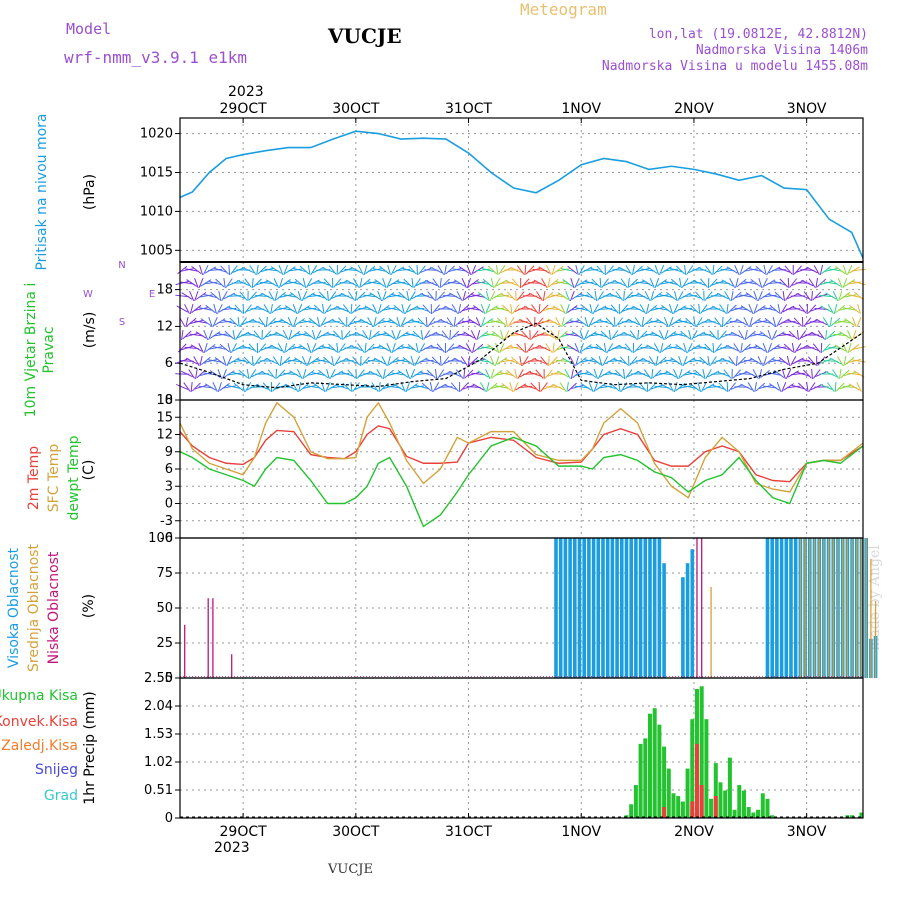 The width and height of the screenshot is (900, 900). I want to click on date-tick-top: 31OCT, so click(469, 109).